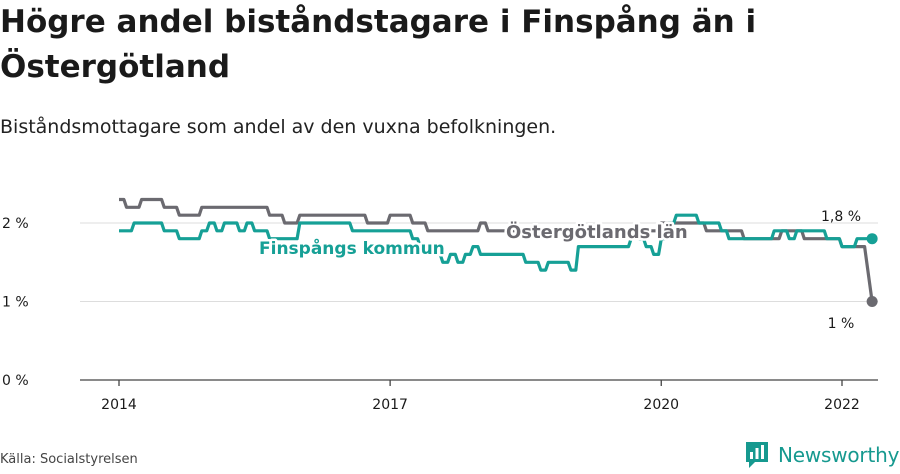  I want to click on newsworthy-logo: Newsworthy, so click(821, 455).